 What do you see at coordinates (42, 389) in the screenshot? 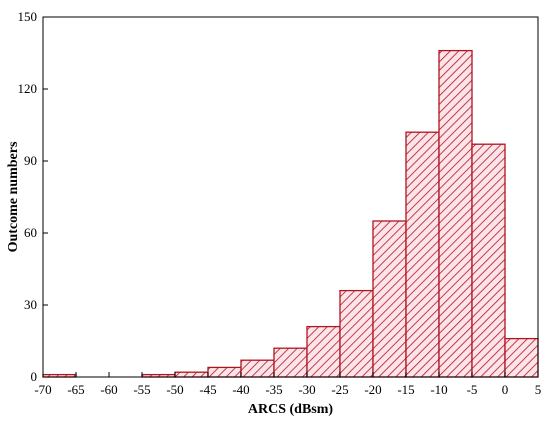
I see `x-tick-label: -70` at bounding box center [42, 389].